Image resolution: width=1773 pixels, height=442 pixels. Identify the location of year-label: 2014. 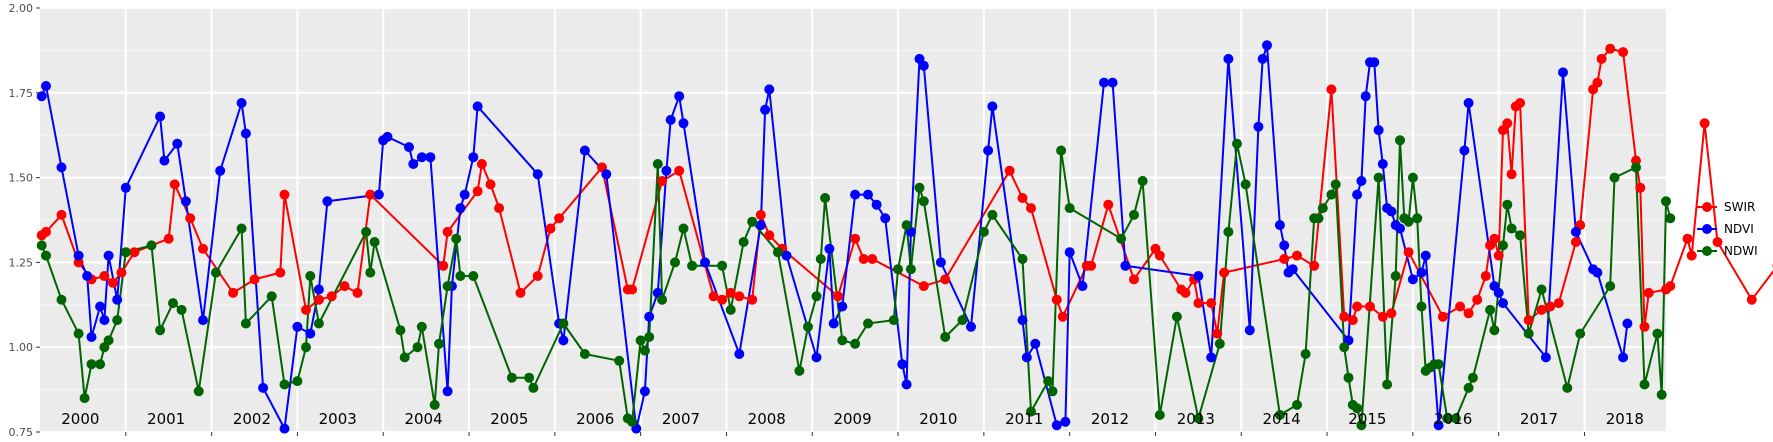
(1282, 419).